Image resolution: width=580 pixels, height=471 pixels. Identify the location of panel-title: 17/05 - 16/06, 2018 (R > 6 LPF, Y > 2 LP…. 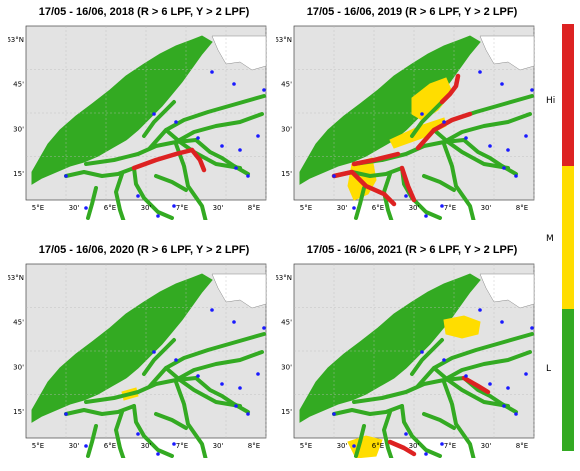
(144, 12).